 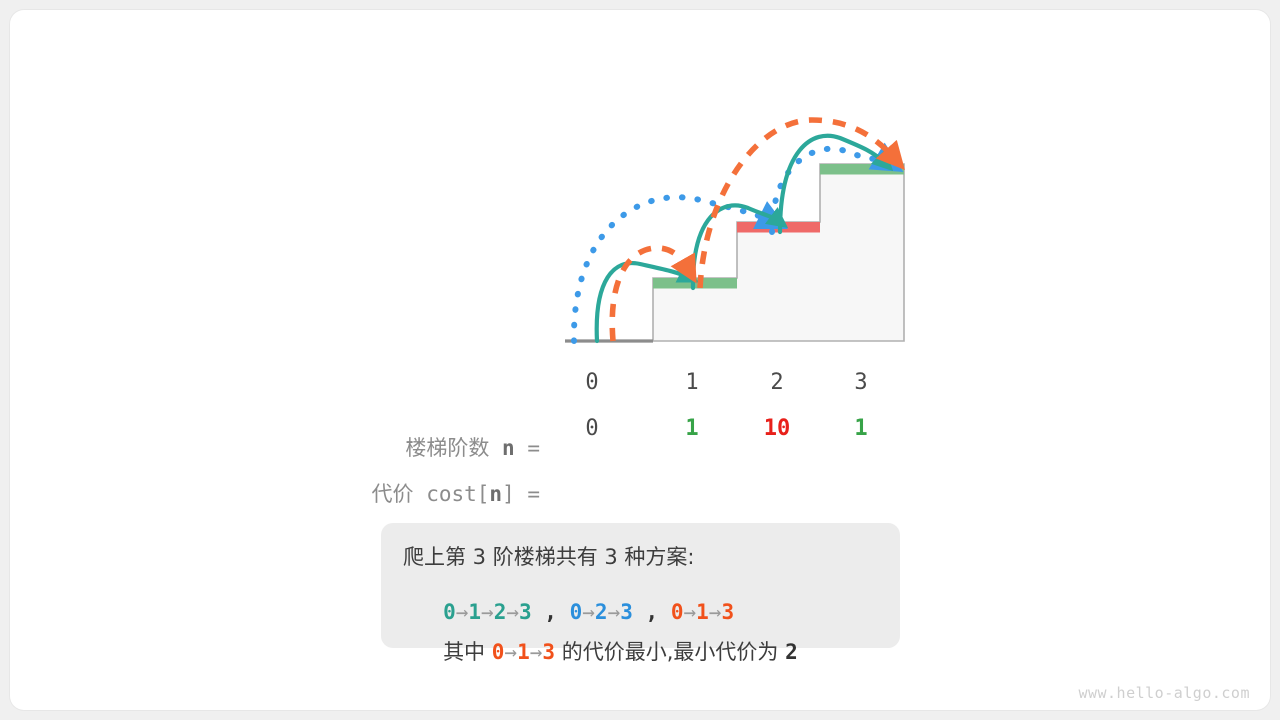 I want to click on watermark: www.hello-algo.com, so click(x=1164, y=693).